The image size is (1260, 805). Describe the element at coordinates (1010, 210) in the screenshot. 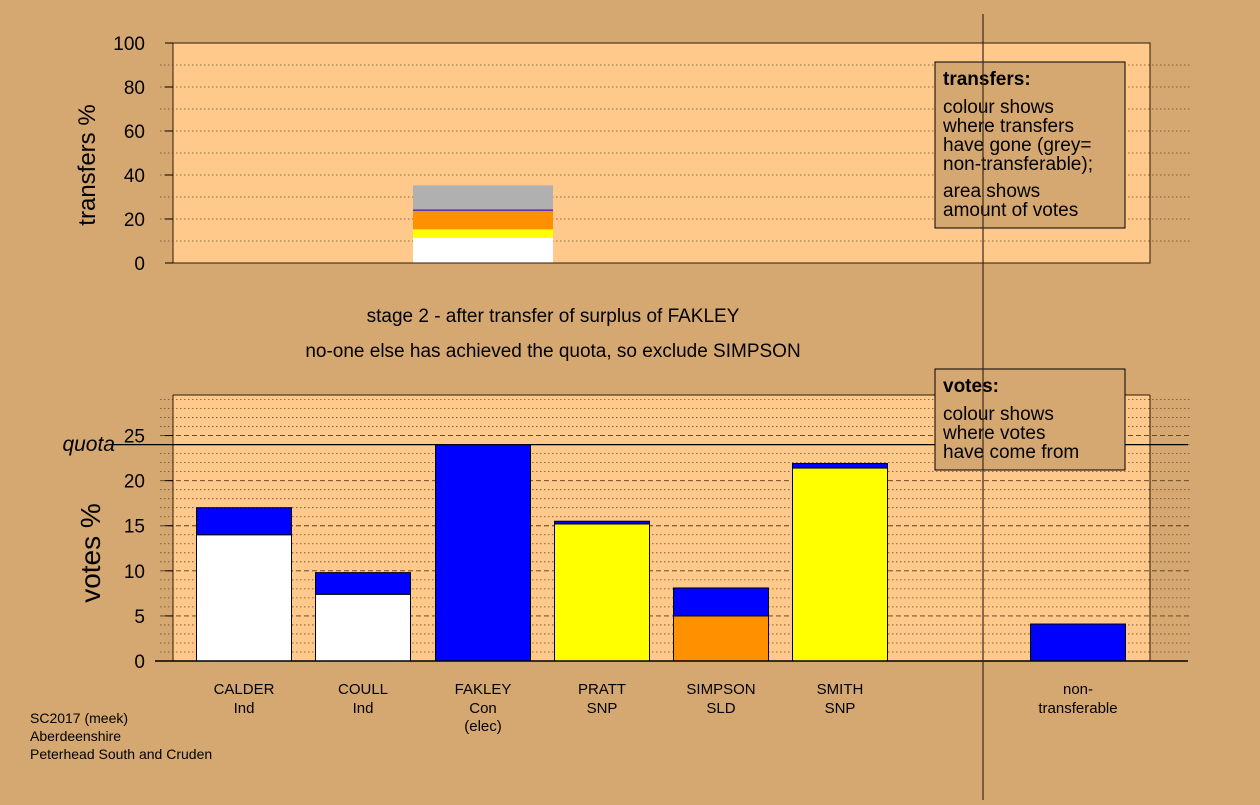

I see `transfers-legend-line: amount of votes` at that location.